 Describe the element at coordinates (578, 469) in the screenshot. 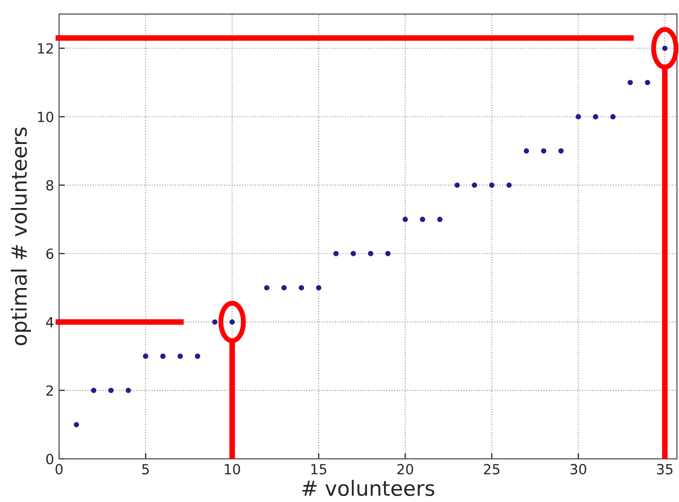

I see `x-tick-label: 30` at that location.